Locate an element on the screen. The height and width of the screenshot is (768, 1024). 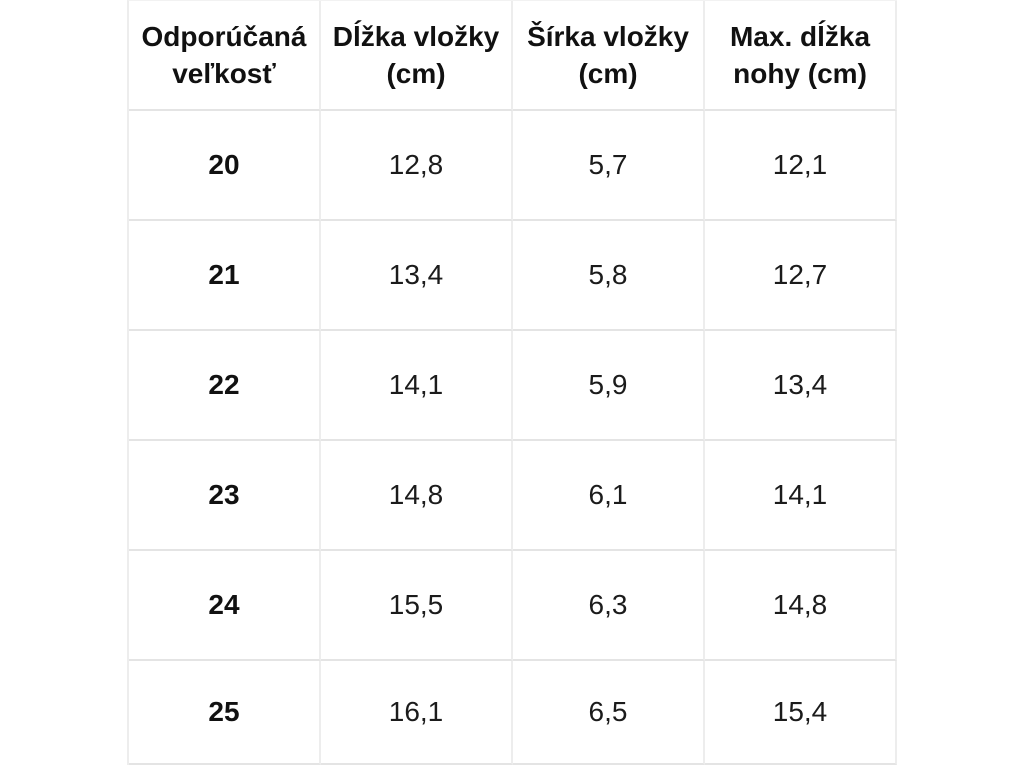
insole-width-cell: 6,5 is located at coordinates (609, 713).